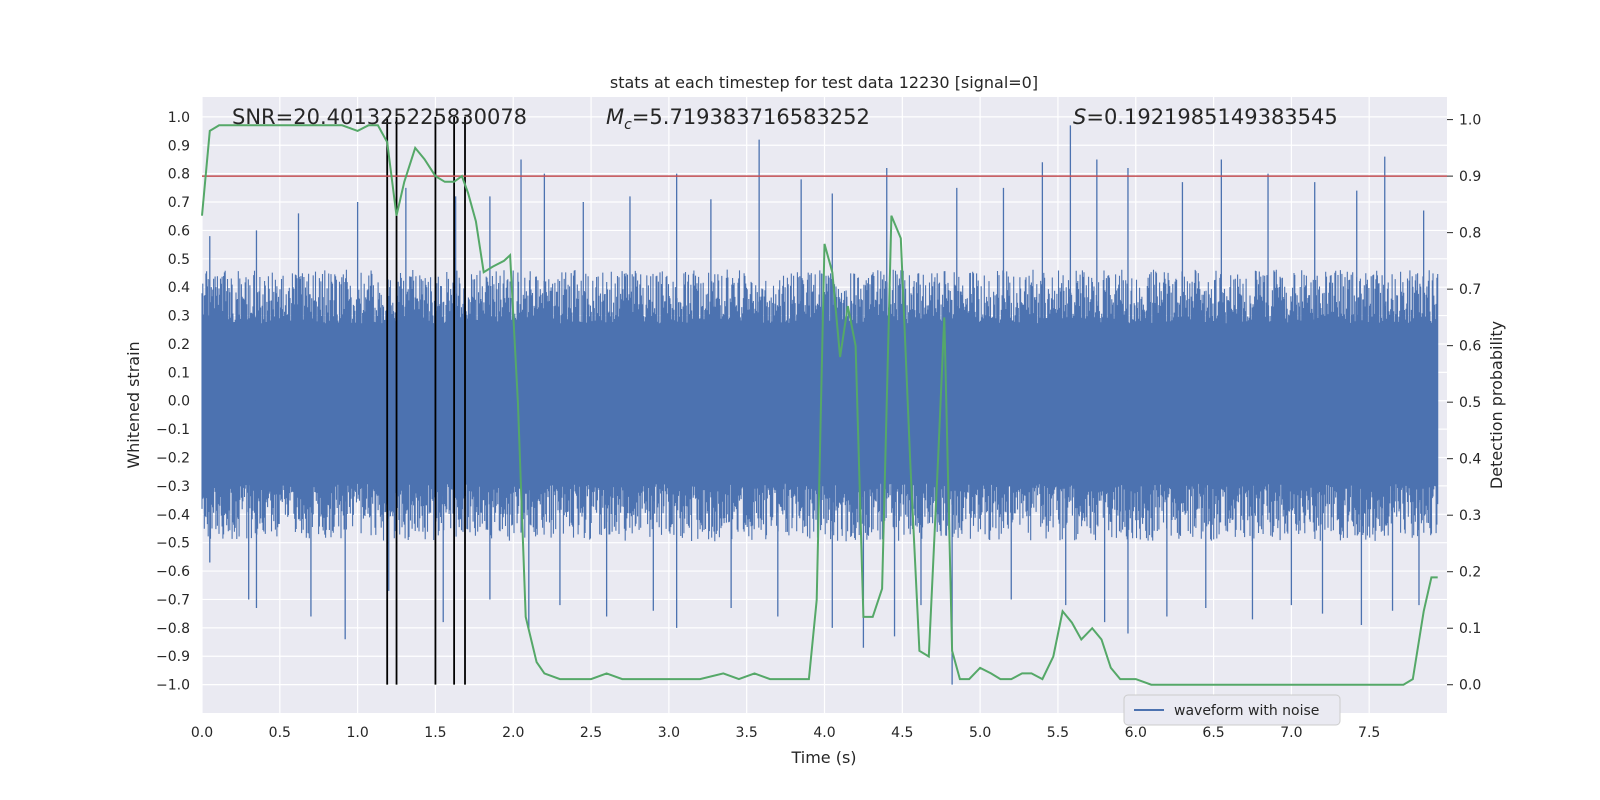 The height and width of the screenshot is (800, 1600). What do you see at coordinates (1211, 117) in the screenshot?
I see `spin-value: =0.1921985149383545` at bounding box center [1211, 117].